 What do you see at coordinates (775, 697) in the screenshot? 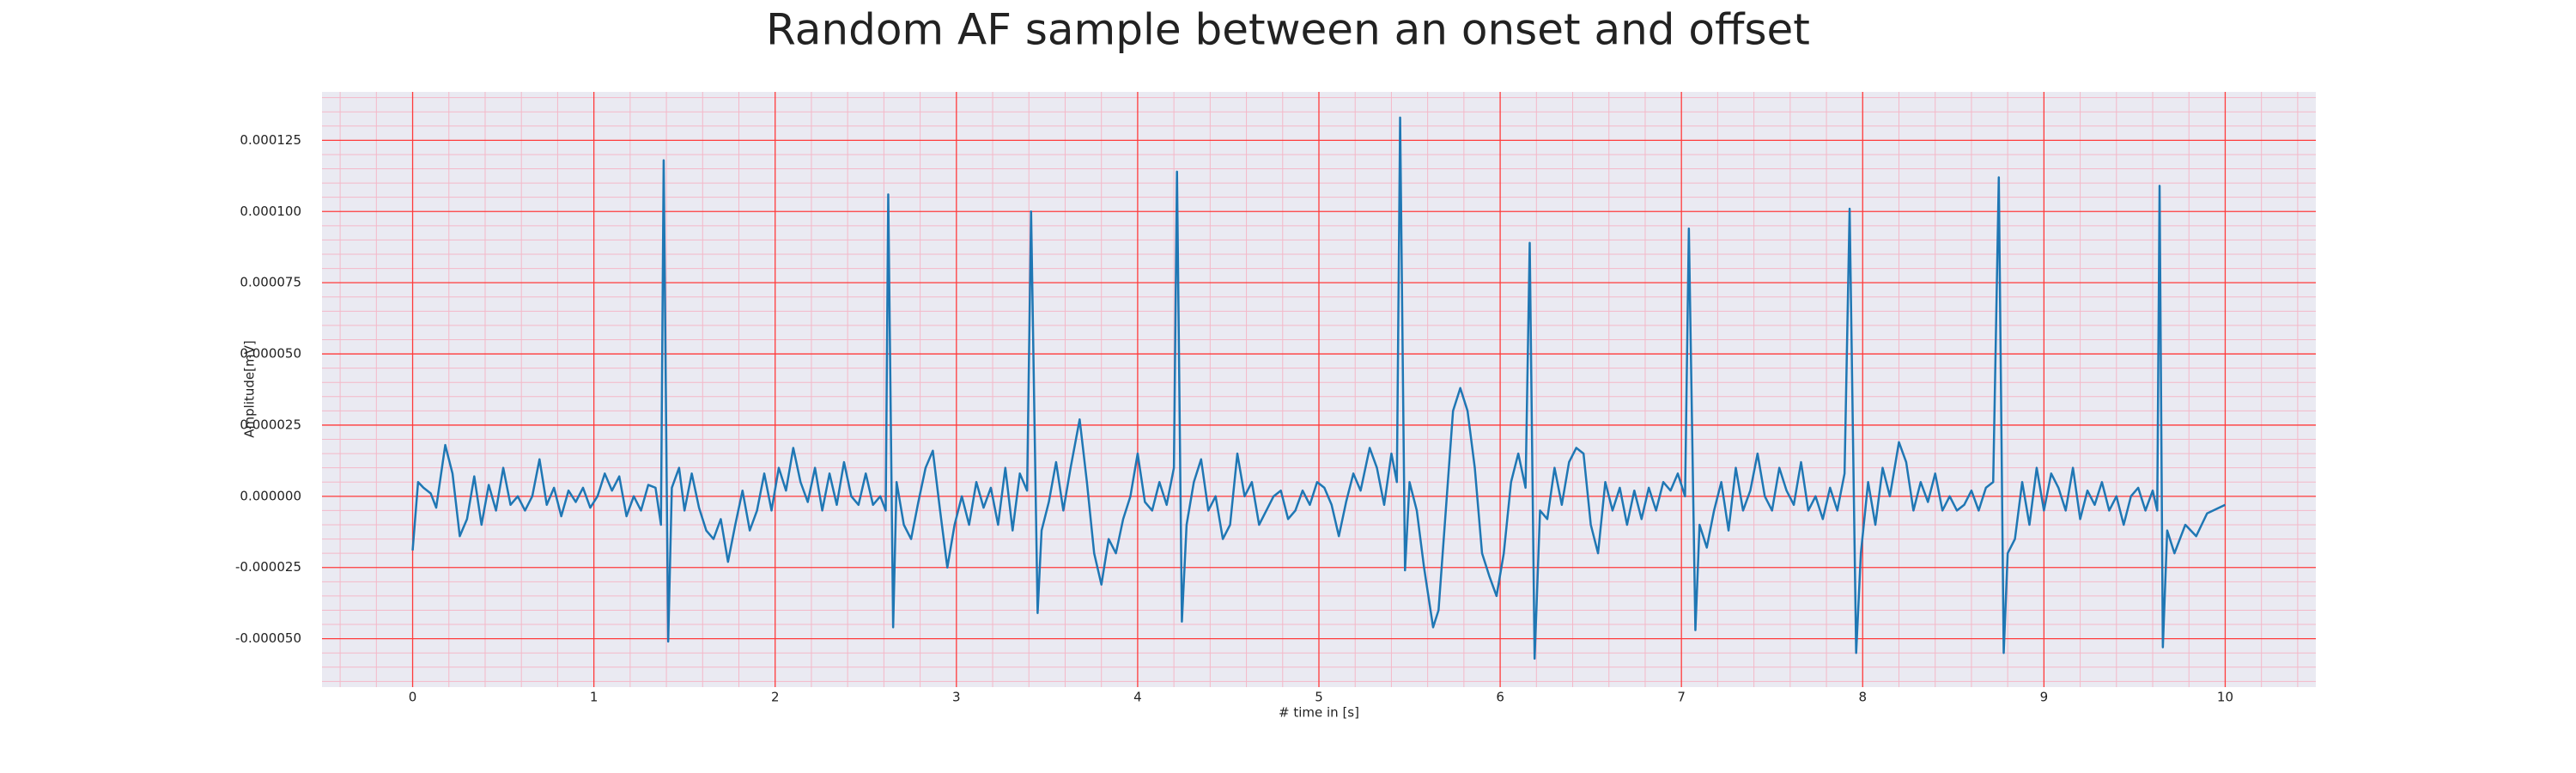
I see `x-tick-label: 2` at bounding box center [775, 697].